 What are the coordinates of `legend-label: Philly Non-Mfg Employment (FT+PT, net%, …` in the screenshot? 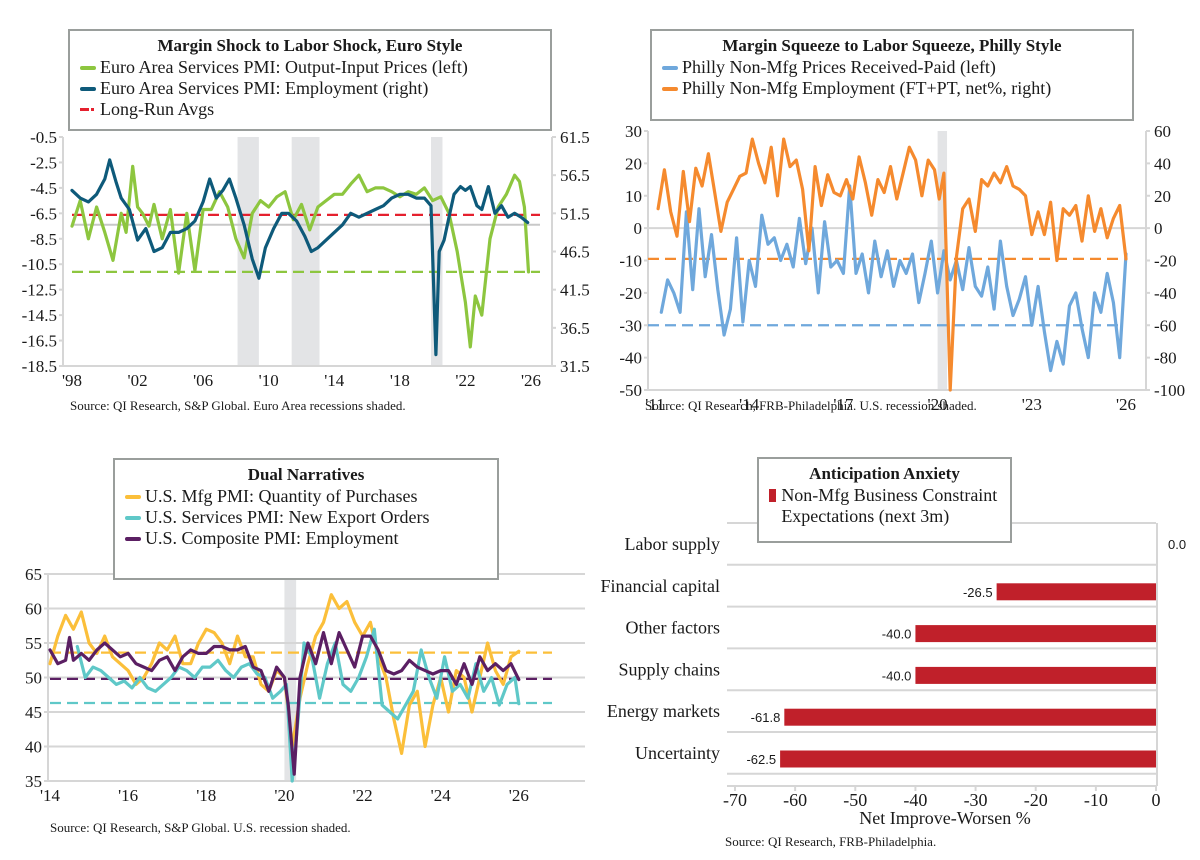 It's located at (867, 88).